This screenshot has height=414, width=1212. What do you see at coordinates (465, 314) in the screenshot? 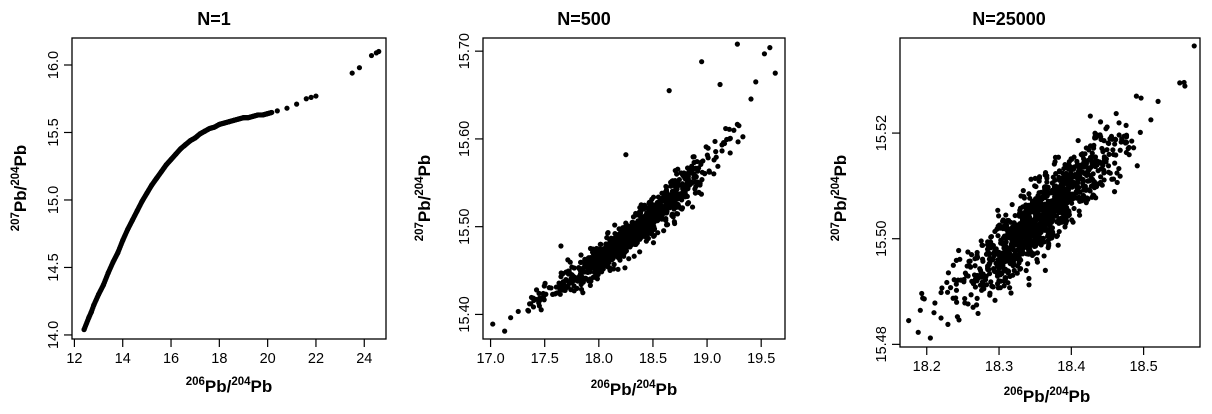
I see `y-tick-label: 15.40` at bounding box center [465, 314].